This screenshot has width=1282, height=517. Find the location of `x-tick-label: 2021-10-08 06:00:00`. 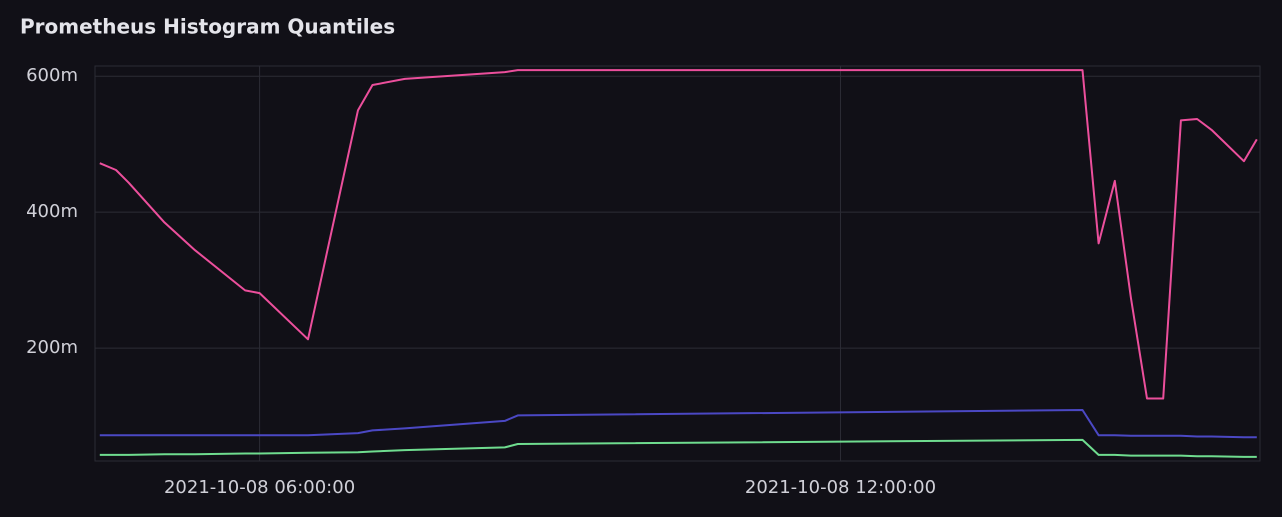

x-tick-label: 2021-10-08 06:00:00 is located at coordinates (259, 487).